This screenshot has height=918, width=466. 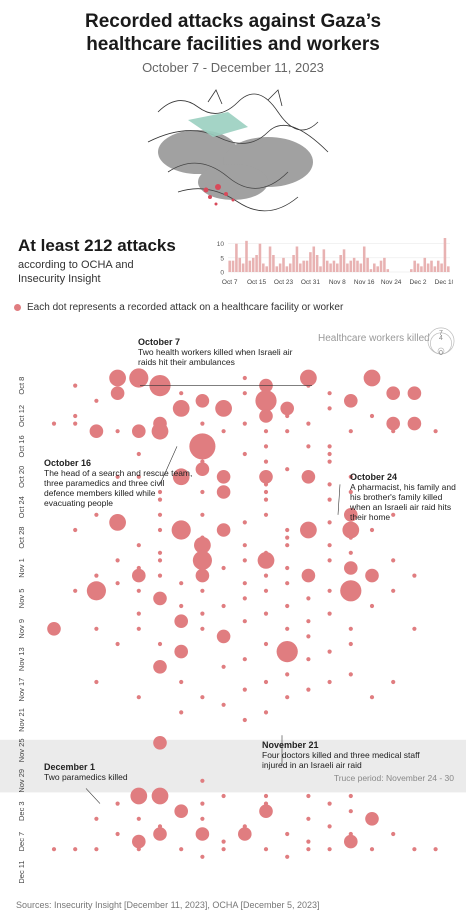 I want to click on timeline-date-label: Oct 12, so click(x=21, y=416).